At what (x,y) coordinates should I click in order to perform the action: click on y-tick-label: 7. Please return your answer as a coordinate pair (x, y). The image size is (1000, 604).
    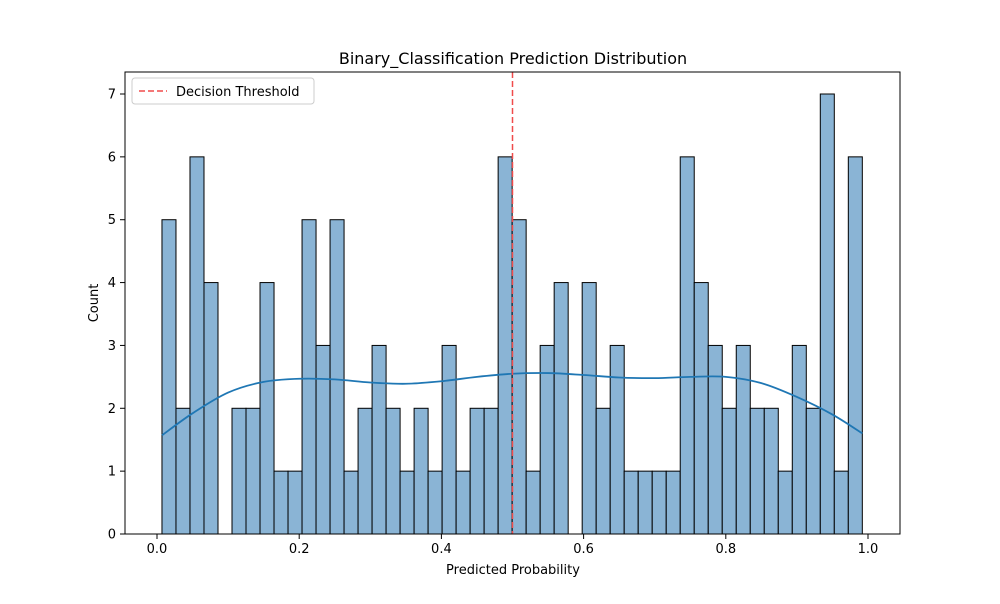
    Looking at the image, I should click on (112, 95).